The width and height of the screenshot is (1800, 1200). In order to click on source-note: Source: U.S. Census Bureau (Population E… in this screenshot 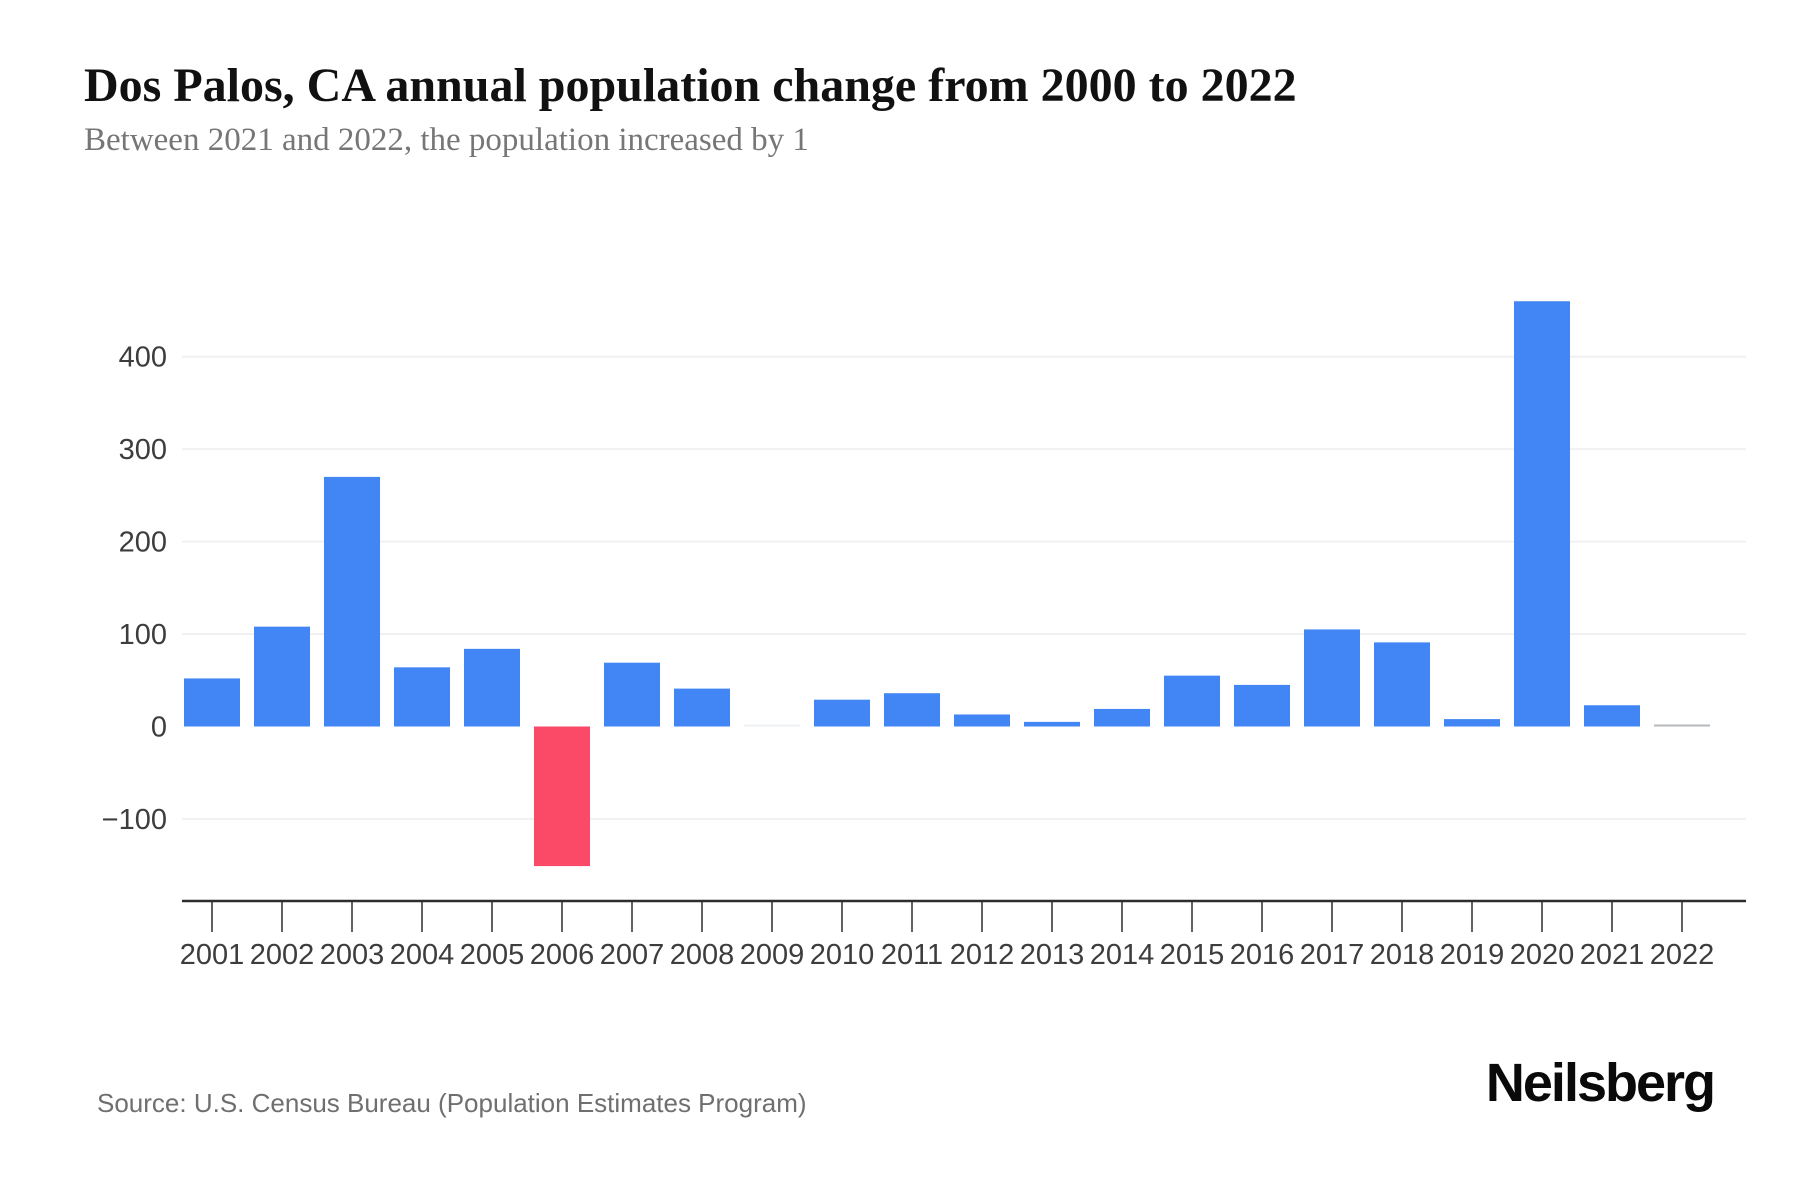, I will do `click(452, 1103)`.